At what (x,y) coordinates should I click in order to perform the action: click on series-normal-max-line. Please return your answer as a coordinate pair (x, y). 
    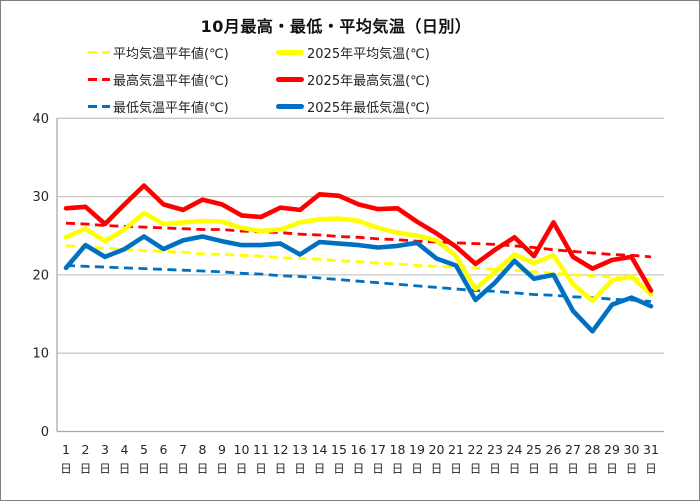
    Looking at the image, I should click on (358, 240).